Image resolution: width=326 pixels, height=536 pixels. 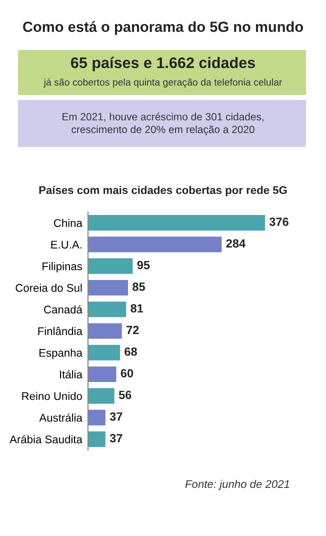 I want to click on data-label: 56, so click(x=125, y=395).